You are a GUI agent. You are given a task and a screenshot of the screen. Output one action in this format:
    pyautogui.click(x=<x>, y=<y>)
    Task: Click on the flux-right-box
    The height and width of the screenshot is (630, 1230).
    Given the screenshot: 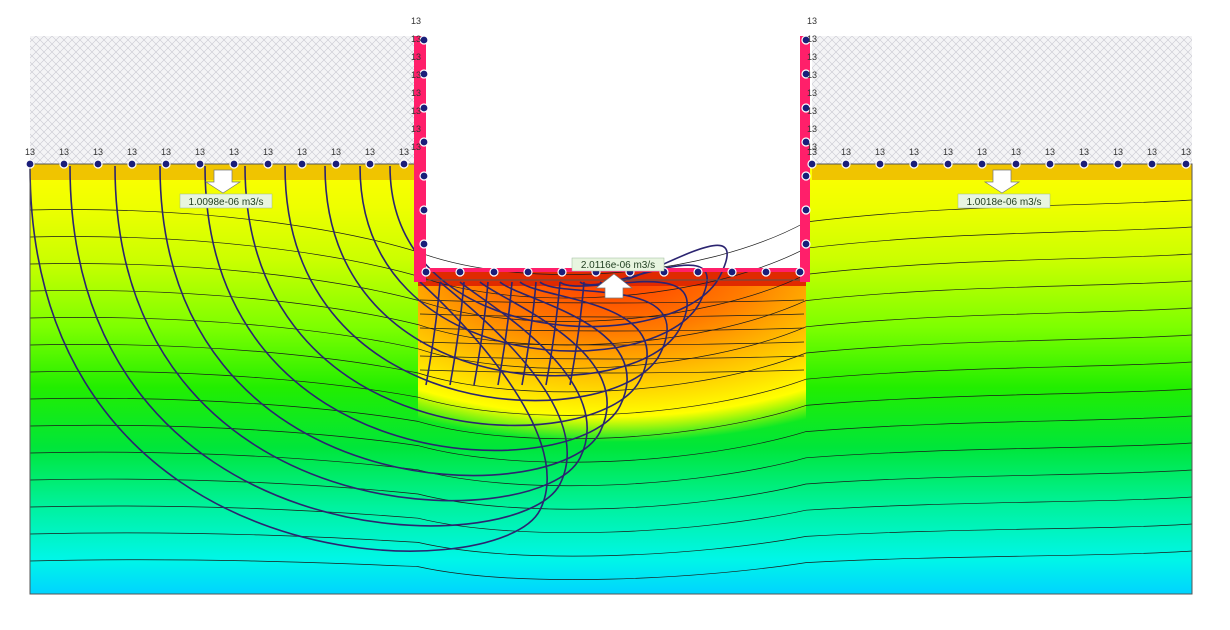 What is the action you would take?
    pyautogui.click(x=1004, y=201)
    